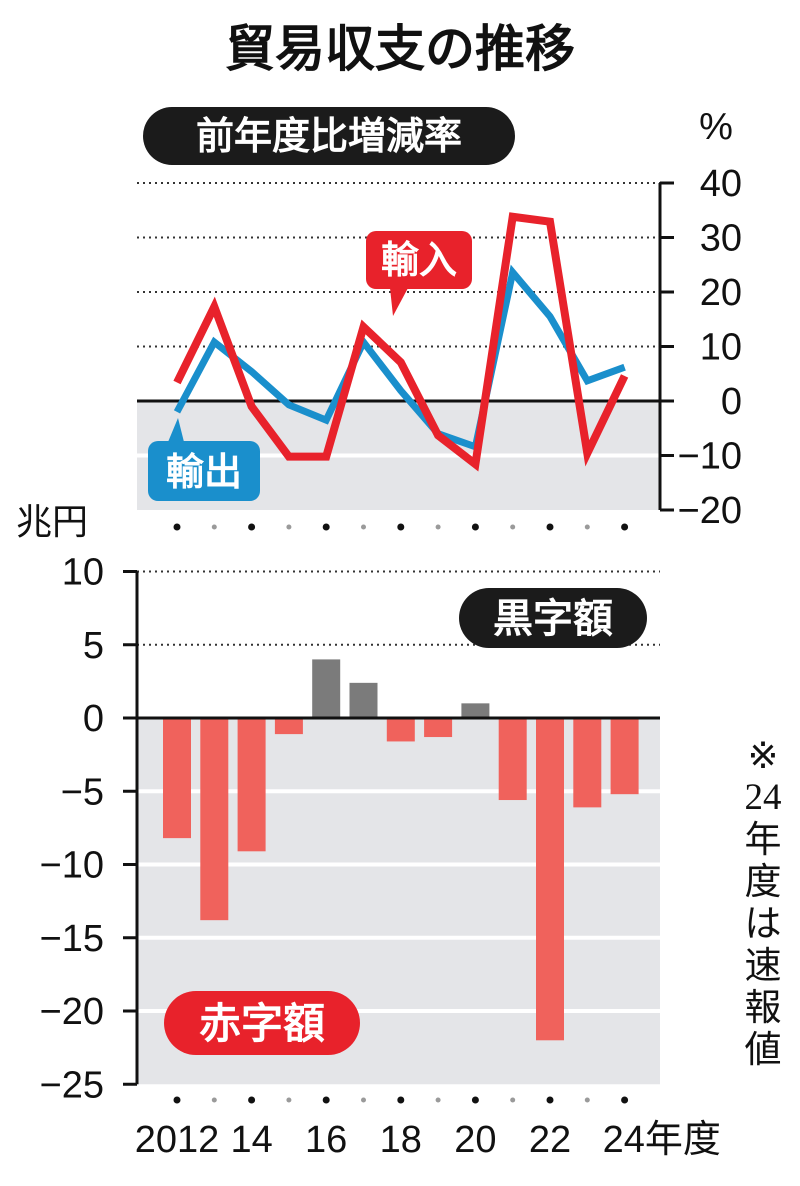 Image resolution: width=800 pixels, height=1186 pixels. Describe the element at coordinates (251, 1140) in the screenshot. I see `x-tick-label: 14` at that location.